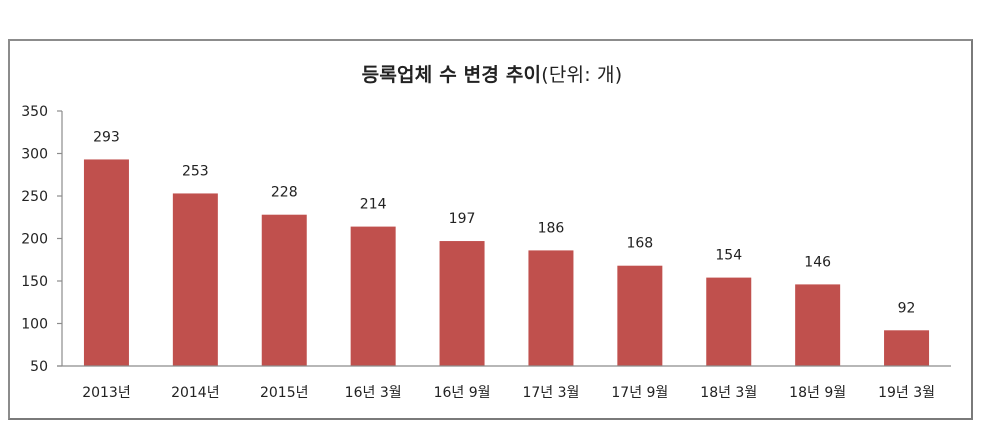 The width and height of the screenshot is (984, 440). Describe the element at coordinates (582, 75) in the screenshot. I see `chart-title-unit: (단위: 개)` at that location.